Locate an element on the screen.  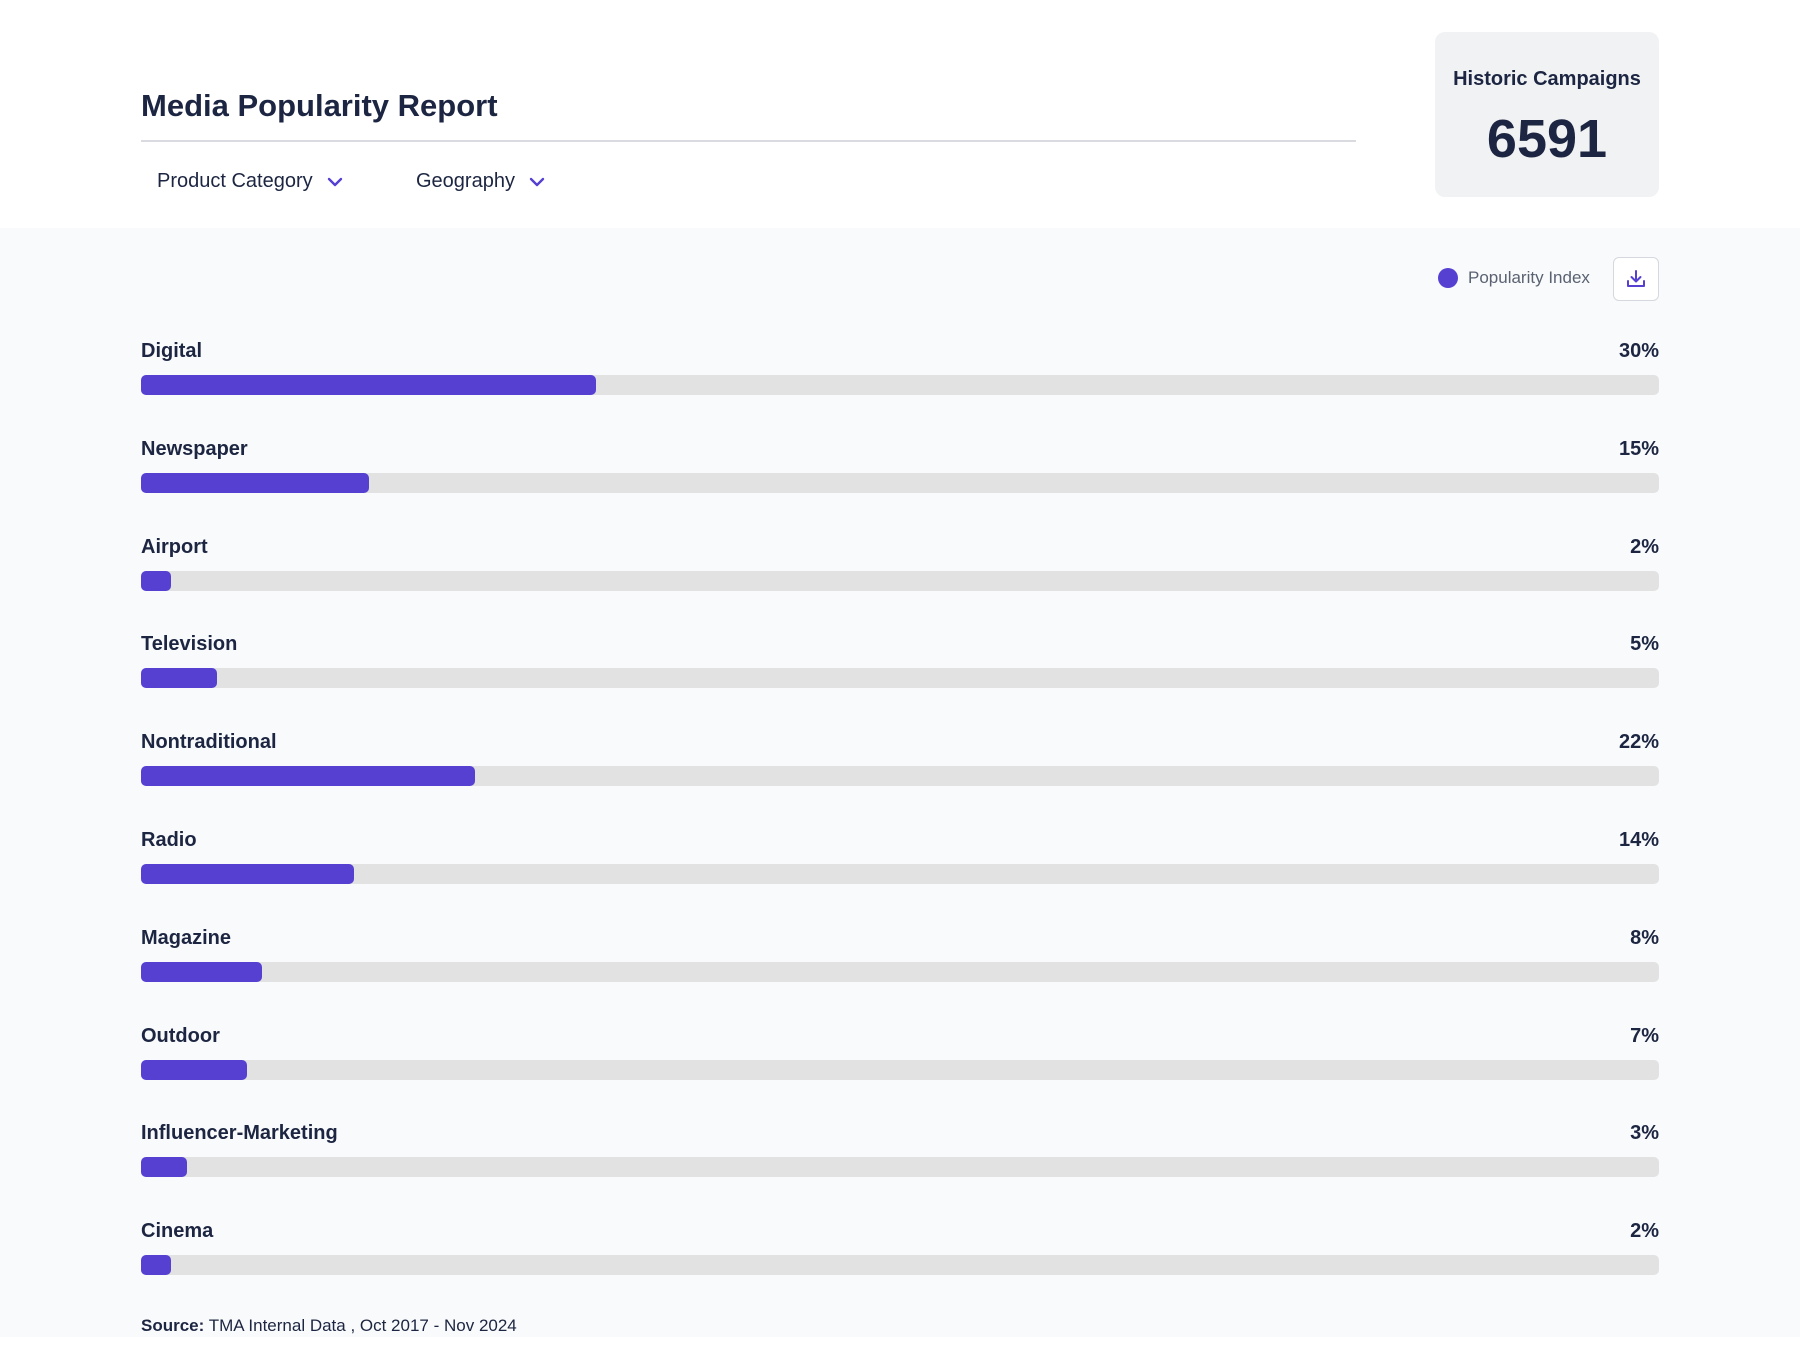
category-label: Outdoor is located at coordinates (180, 1035).